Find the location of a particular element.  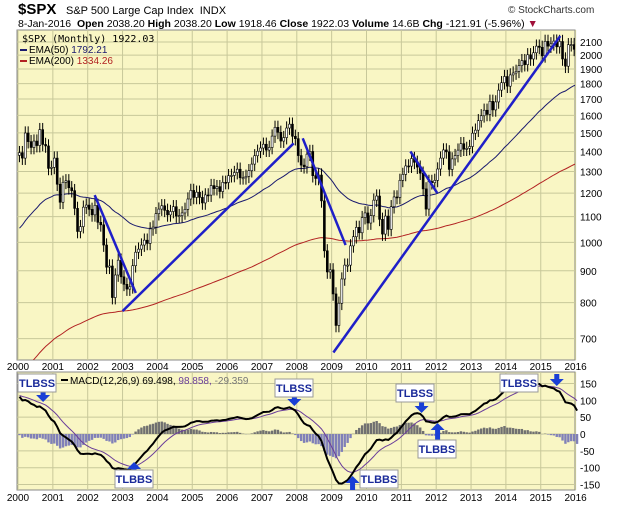

annotation-label: TLBSS is located at coordinates (37, 384).